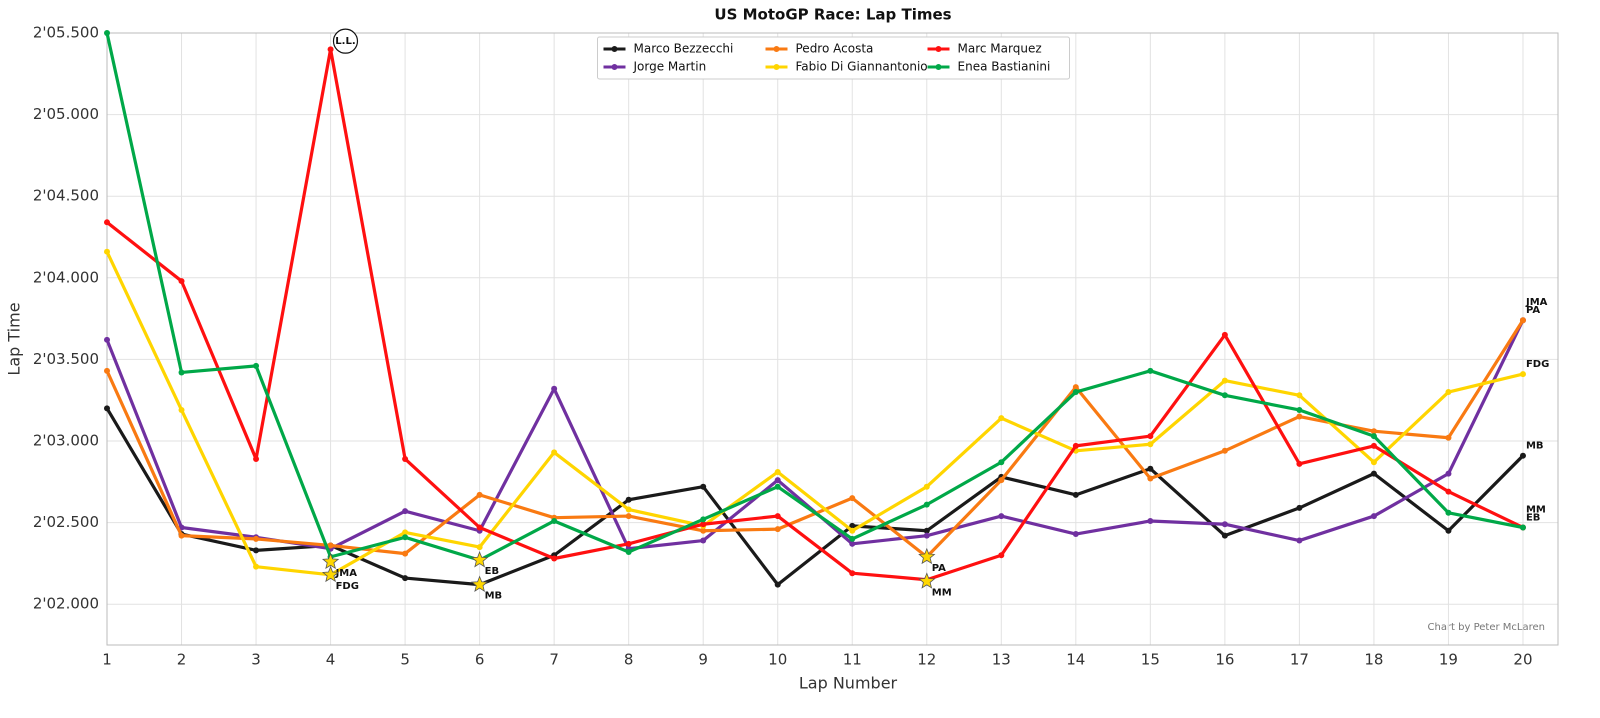  Describe the element at coordinates (14, 338) in the screenshot. I see `y-axis-label: Lap Time` at that location.